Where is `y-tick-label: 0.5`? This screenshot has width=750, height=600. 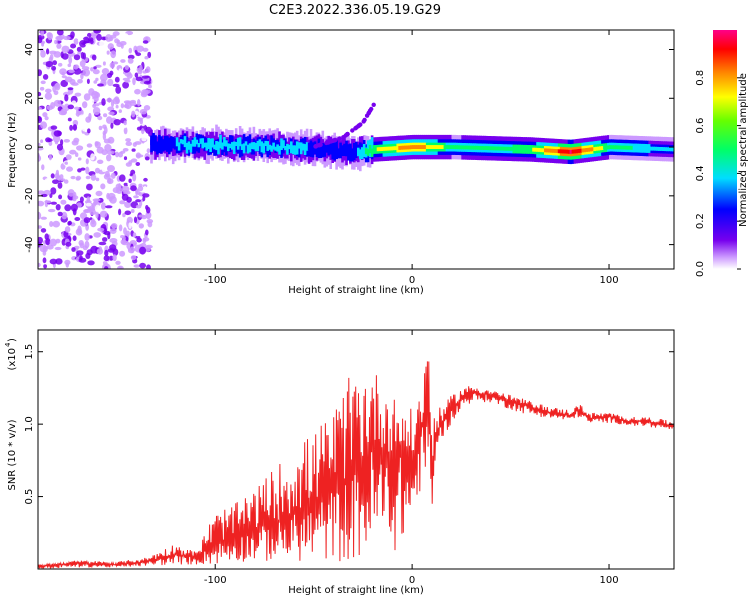 y-tick-label: 0.5 is located at coordinates (29, 497).